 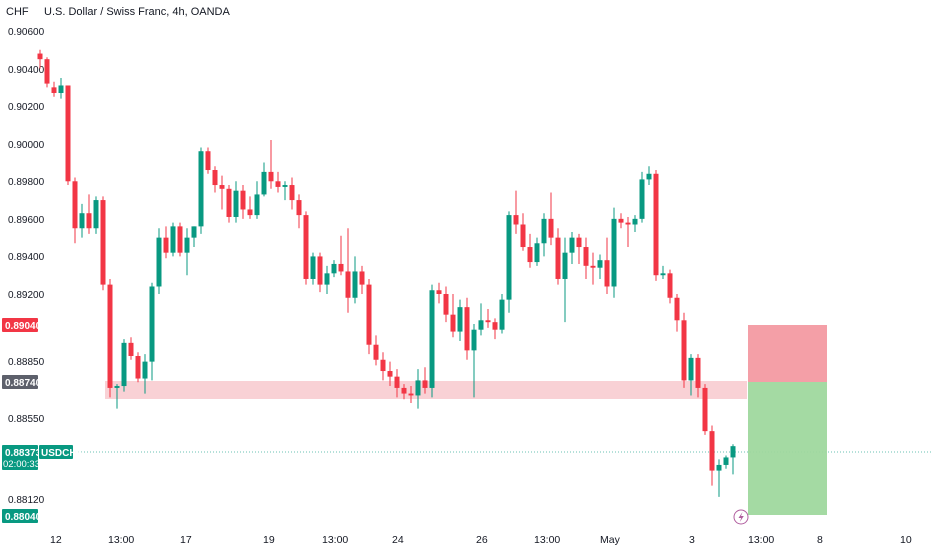 What do you see at coordinates (610, 540) in the screenshot?
I see `x-tick: May` at bounding box center [610, 540].